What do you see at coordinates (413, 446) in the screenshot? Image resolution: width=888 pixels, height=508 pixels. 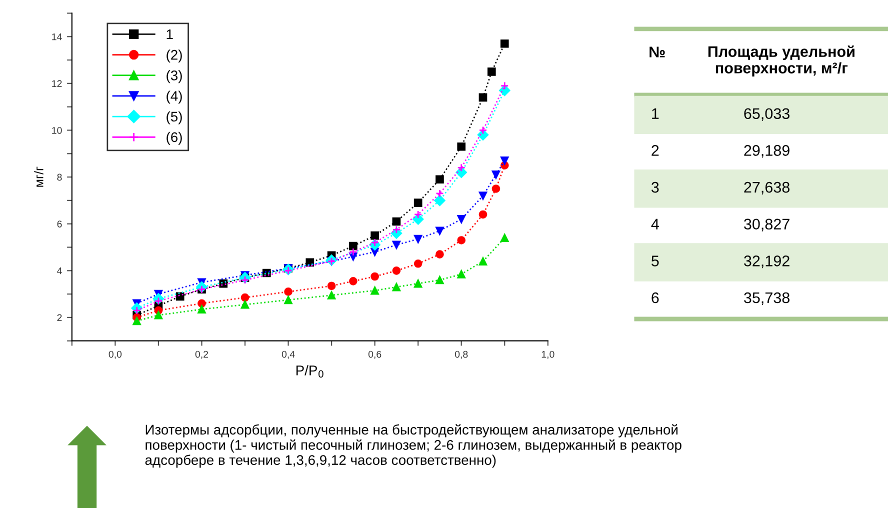 I see `text: Изотермы адсорбции, полученные на быстродействующем анализаторе удельной поверхности (1- чистый песочный глинозем; 2-6 глинозем, выдержанный в реактор адсорбере в течение 1,3,6,9,12 часов соответственно)` at bounding box center [413, 446].